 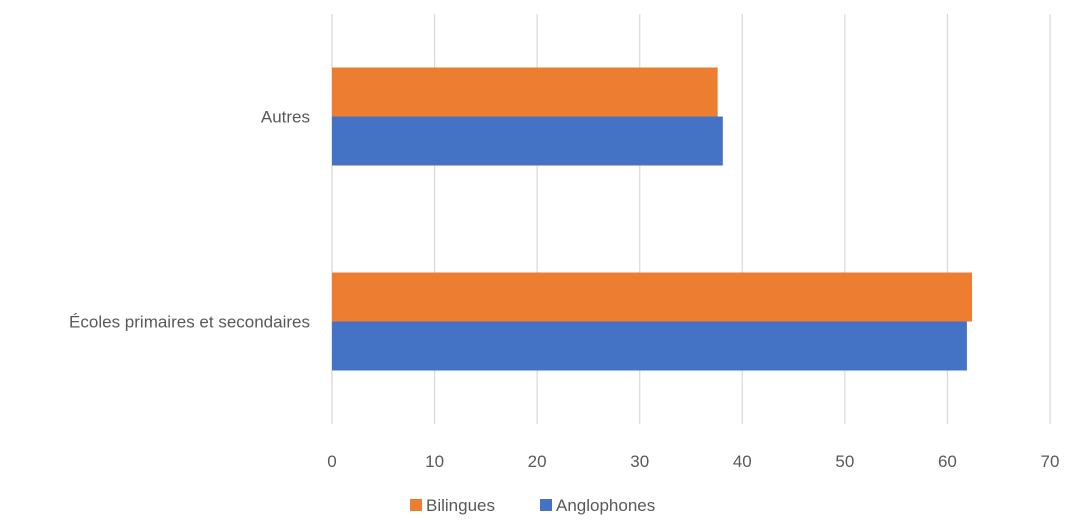 What do you see at coordinates (532, 505) in the screenshot?
I see `legend: Bilingues Anglophones` at bounding box center [532, 505].